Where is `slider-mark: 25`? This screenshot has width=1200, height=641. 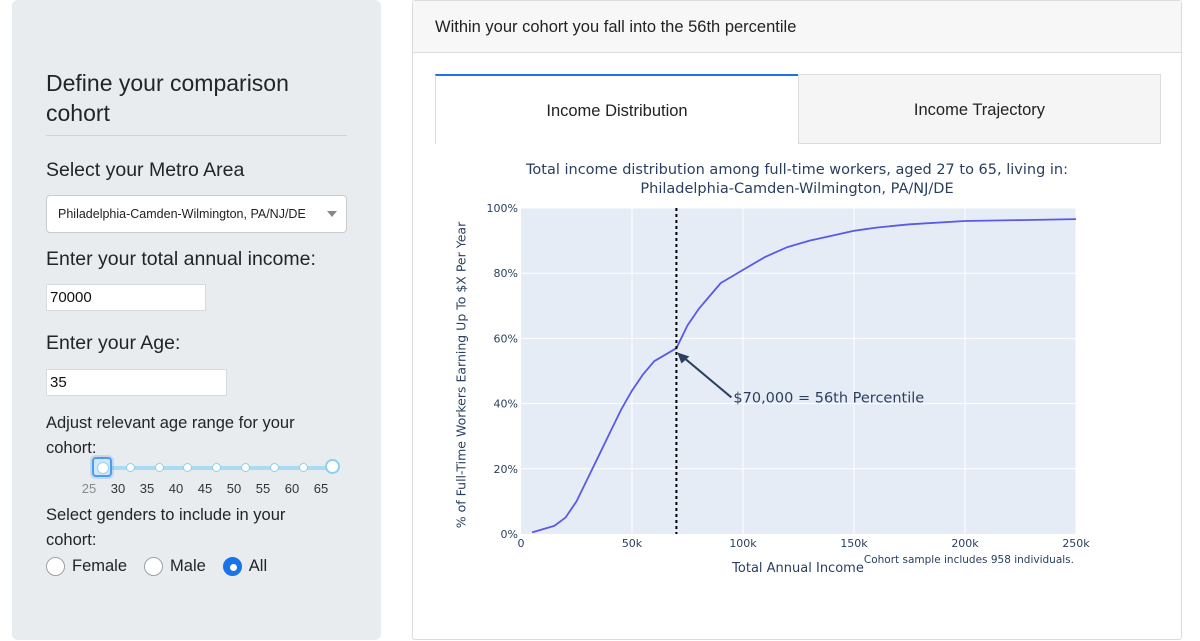 slider-mark: 25 is located at coordinates (89, 488).